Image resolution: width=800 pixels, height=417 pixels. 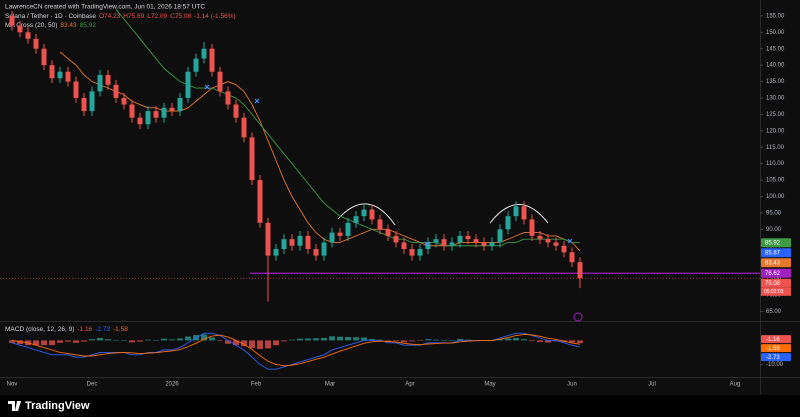 I want to click on x-tick-label: 2026, so click(x=172, y=385).